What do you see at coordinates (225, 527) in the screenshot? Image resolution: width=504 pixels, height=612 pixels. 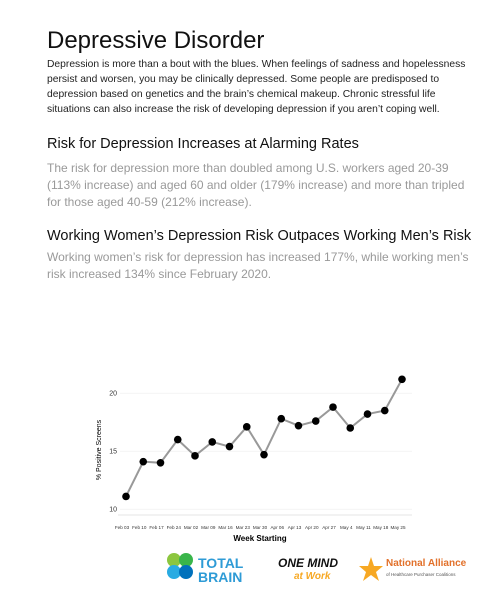 I see `x-tick-label: Mar 16` at bounding box center [225, 527].